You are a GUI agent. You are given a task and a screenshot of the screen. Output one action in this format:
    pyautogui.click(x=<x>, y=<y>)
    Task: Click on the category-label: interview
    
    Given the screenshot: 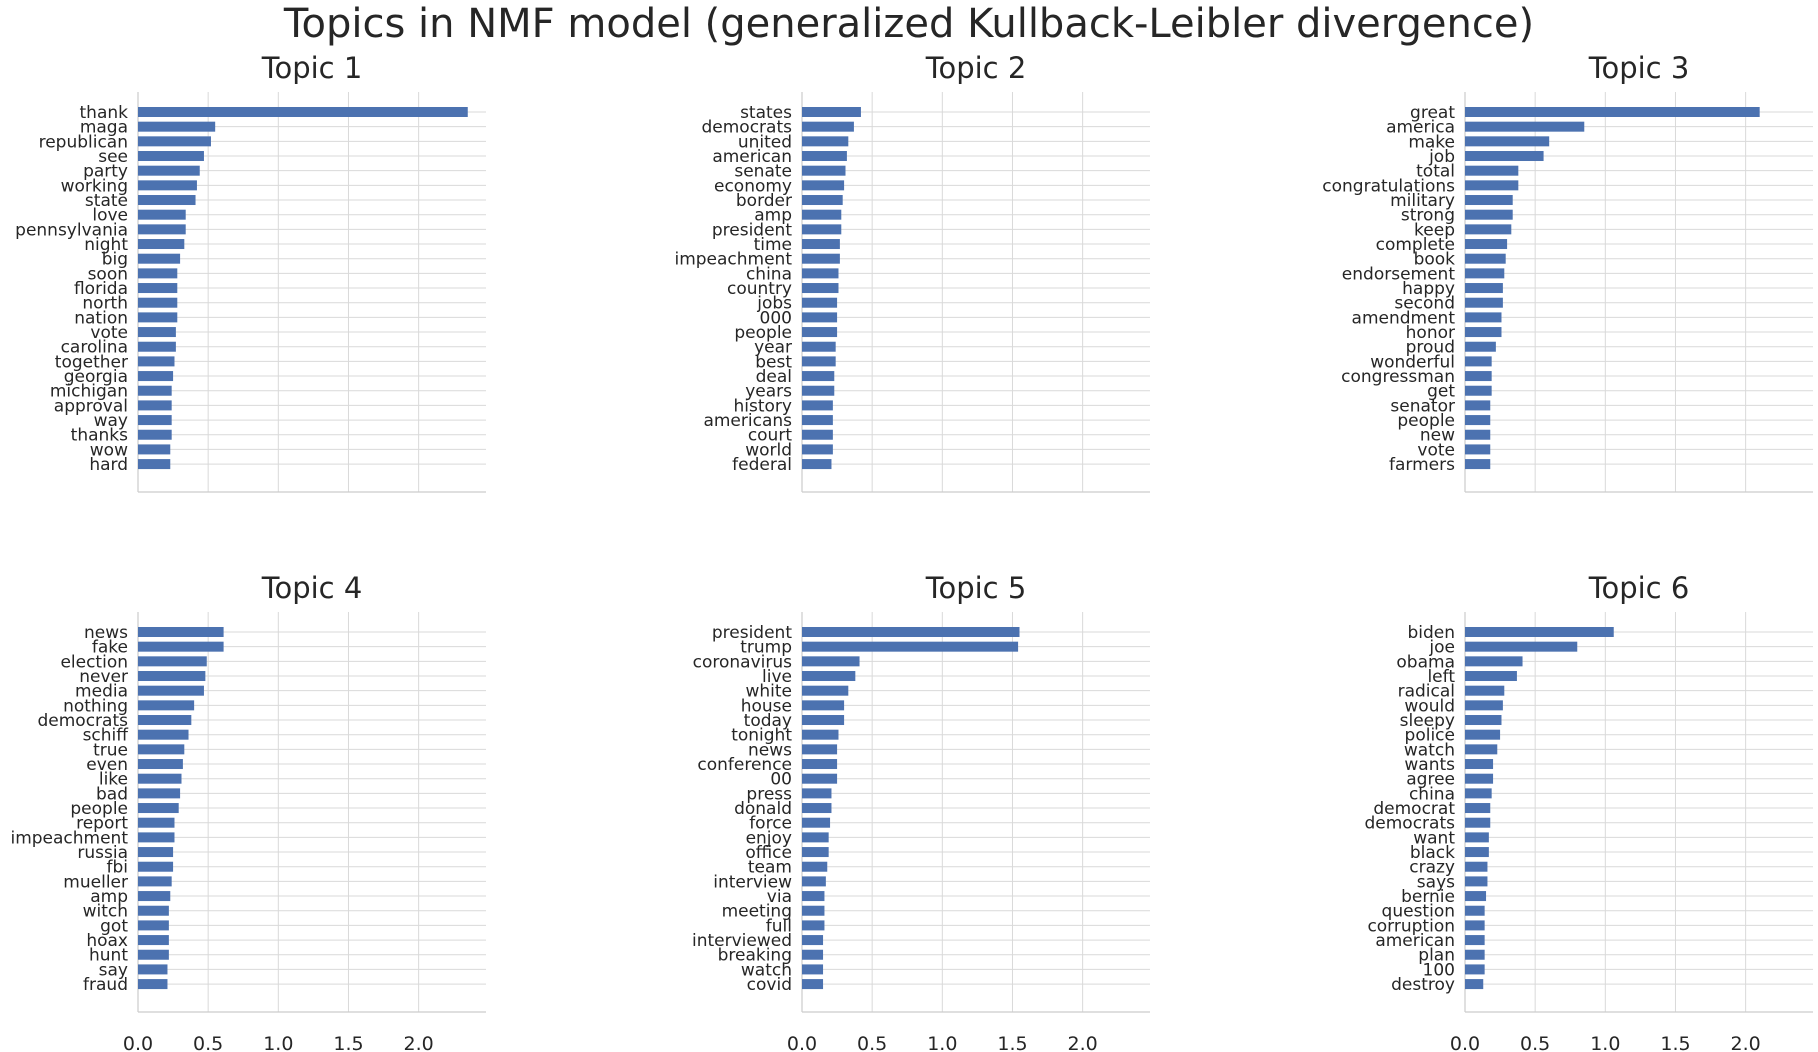 What is the action you would take?
    pyautogui.click(x=752, y=882)
    